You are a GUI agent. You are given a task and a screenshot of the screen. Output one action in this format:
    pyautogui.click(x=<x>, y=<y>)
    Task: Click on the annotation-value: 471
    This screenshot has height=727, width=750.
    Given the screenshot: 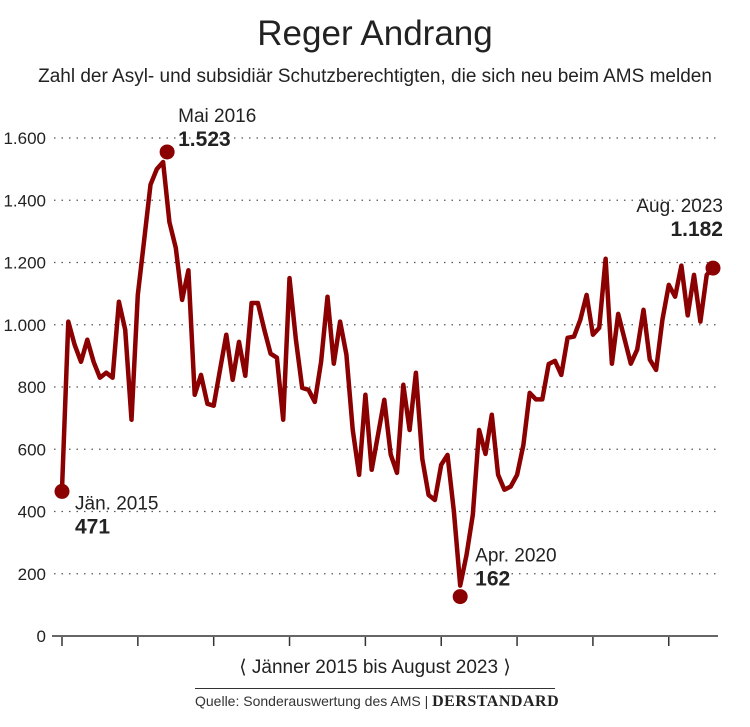 What is the action you would take?
    pyautogui.click(x=92, y=526)
    